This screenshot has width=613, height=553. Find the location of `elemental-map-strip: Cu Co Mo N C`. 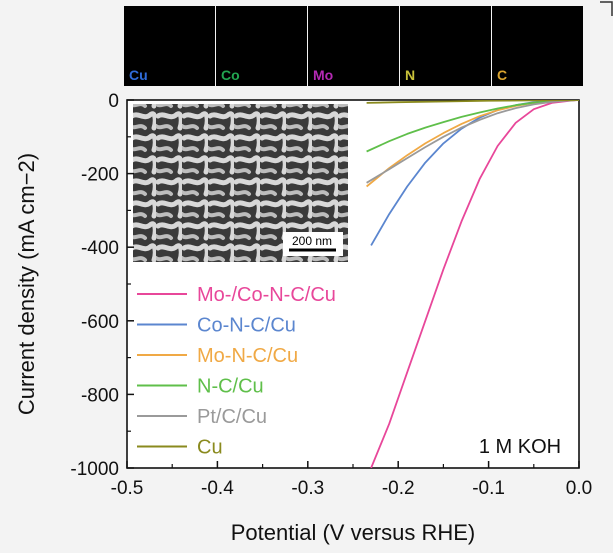

elemental-map-strip: Cu Co Mo N C is located at coordinates (353, 46).